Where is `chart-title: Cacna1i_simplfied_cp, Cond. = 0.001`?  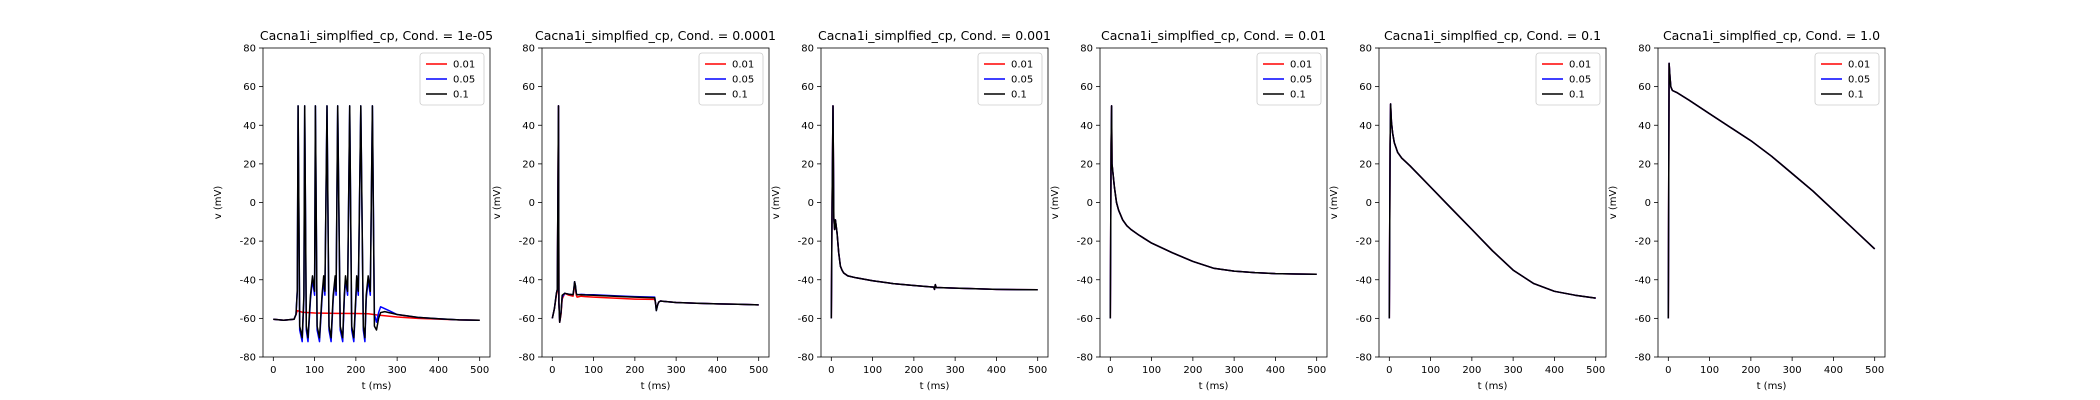
chart-title: Cacna1i_simplfied_cp, Cond. = 0.001 is located at coordinates (934, 35).